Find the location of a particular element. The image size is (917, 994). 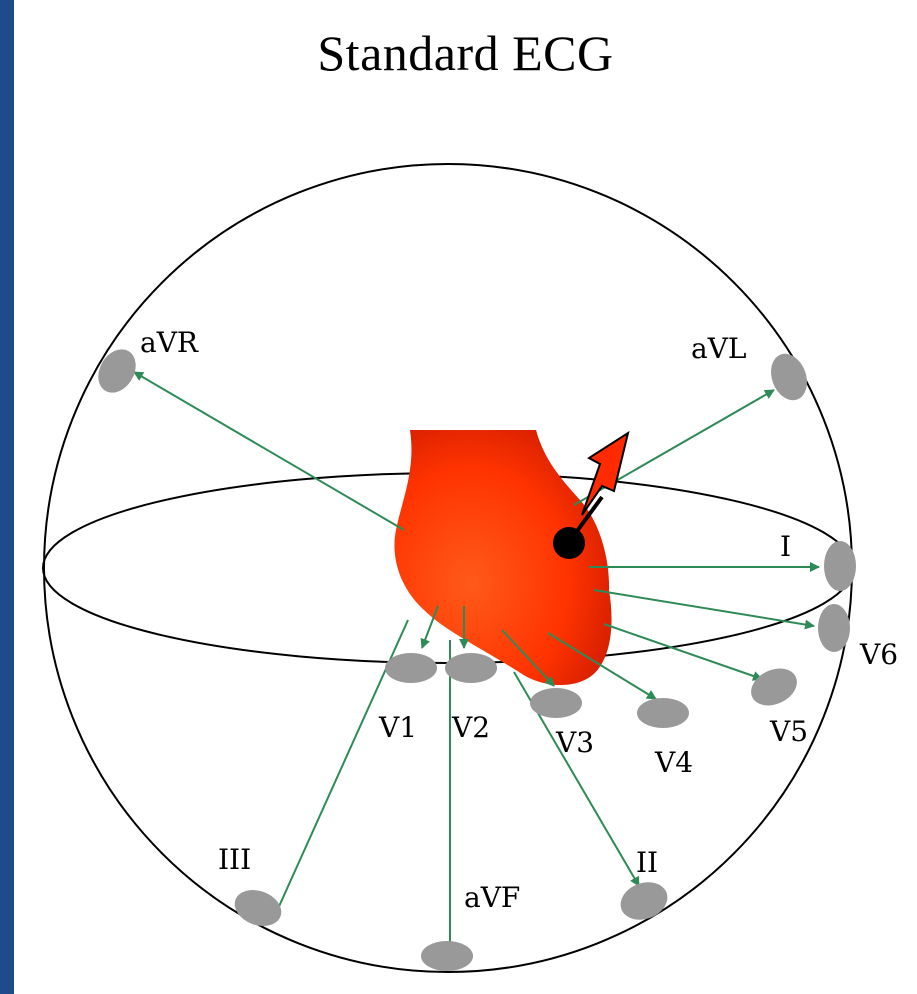

heart-shape is located at coordinates (503, 558).